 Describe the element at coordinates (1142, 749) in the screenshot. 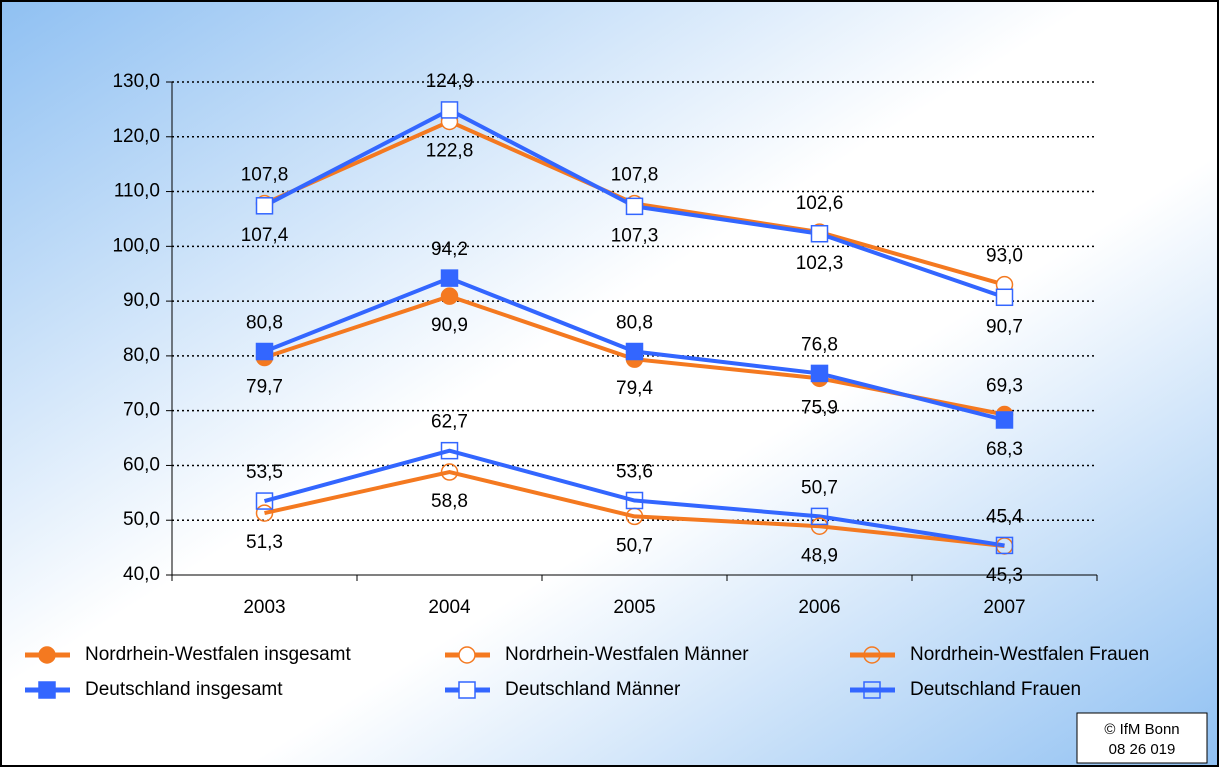

I see `credit: 08 26 019` at that location.